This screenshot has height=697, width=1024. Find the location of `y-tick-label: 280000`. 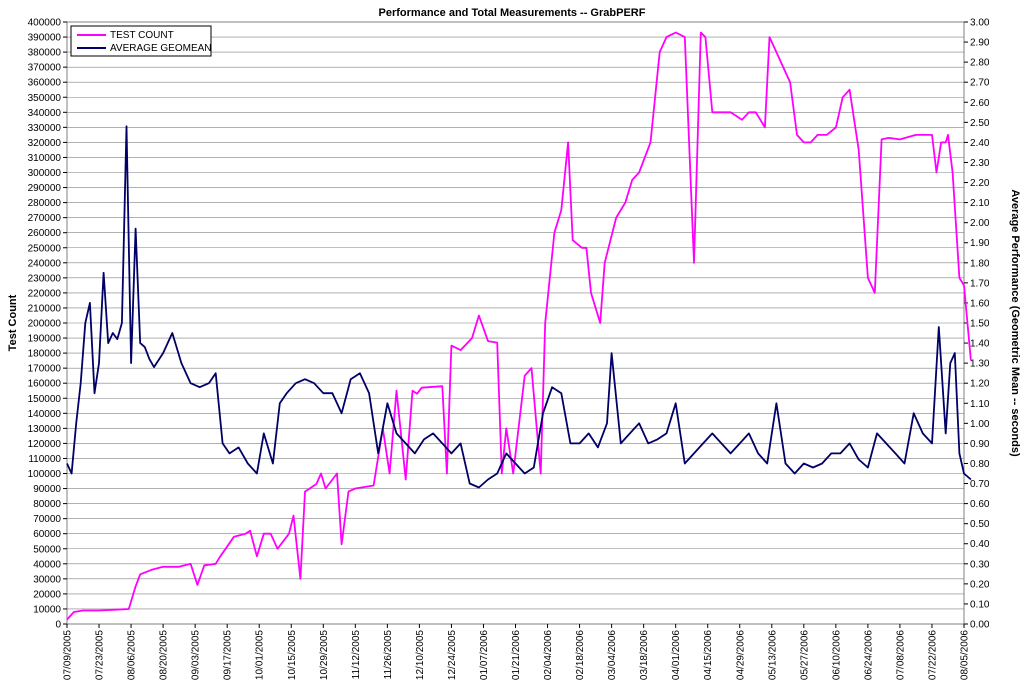

y-tick-label: 280000 is located at coordinates (45, 203).